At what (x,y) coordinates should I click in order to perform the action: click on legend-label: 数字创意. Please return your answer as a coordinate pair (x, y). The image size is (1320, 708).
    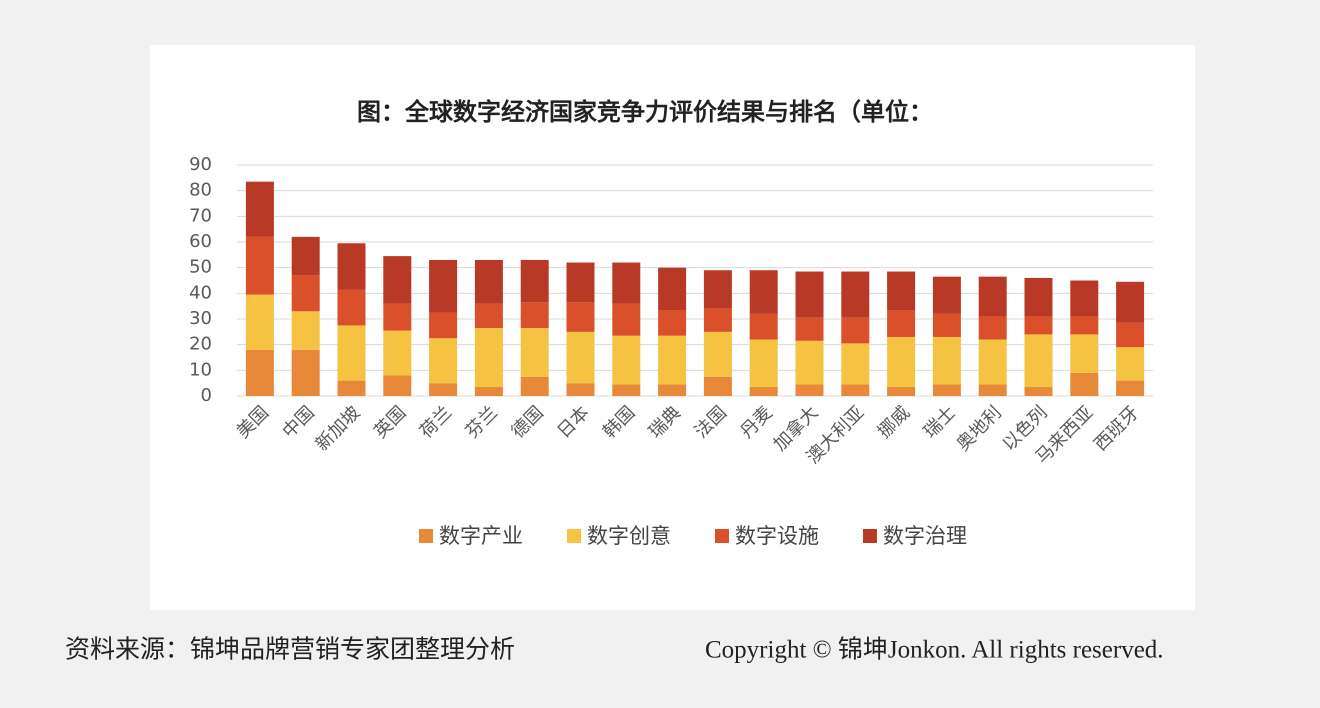
    Looking at the image, I should click on (629, 536).